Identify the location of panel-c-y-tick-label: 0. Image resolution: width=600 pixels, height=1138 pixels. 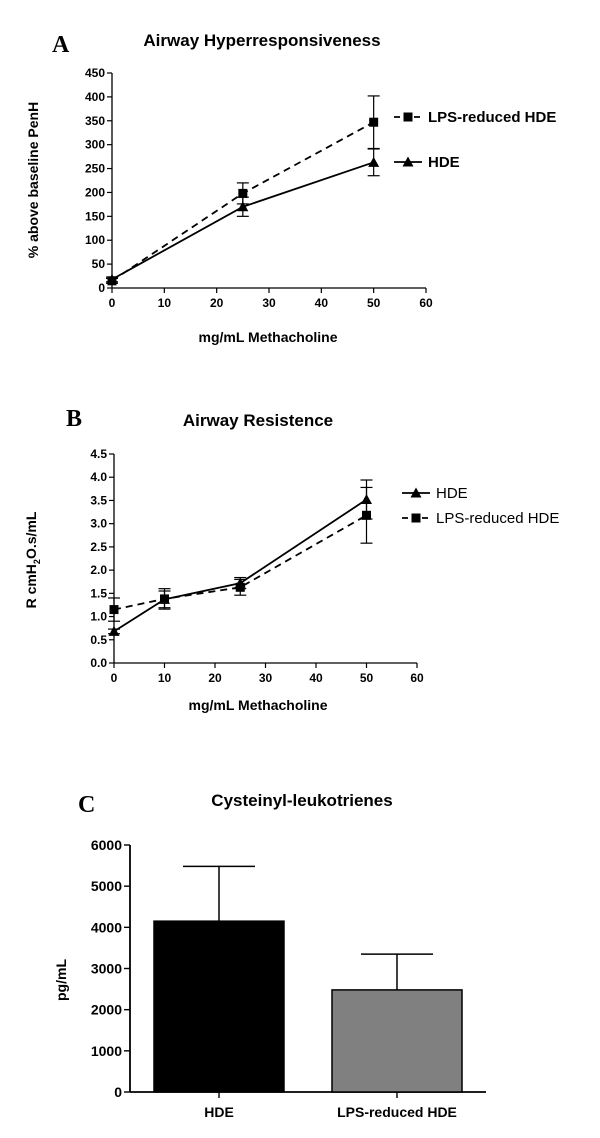
(118, 1092).